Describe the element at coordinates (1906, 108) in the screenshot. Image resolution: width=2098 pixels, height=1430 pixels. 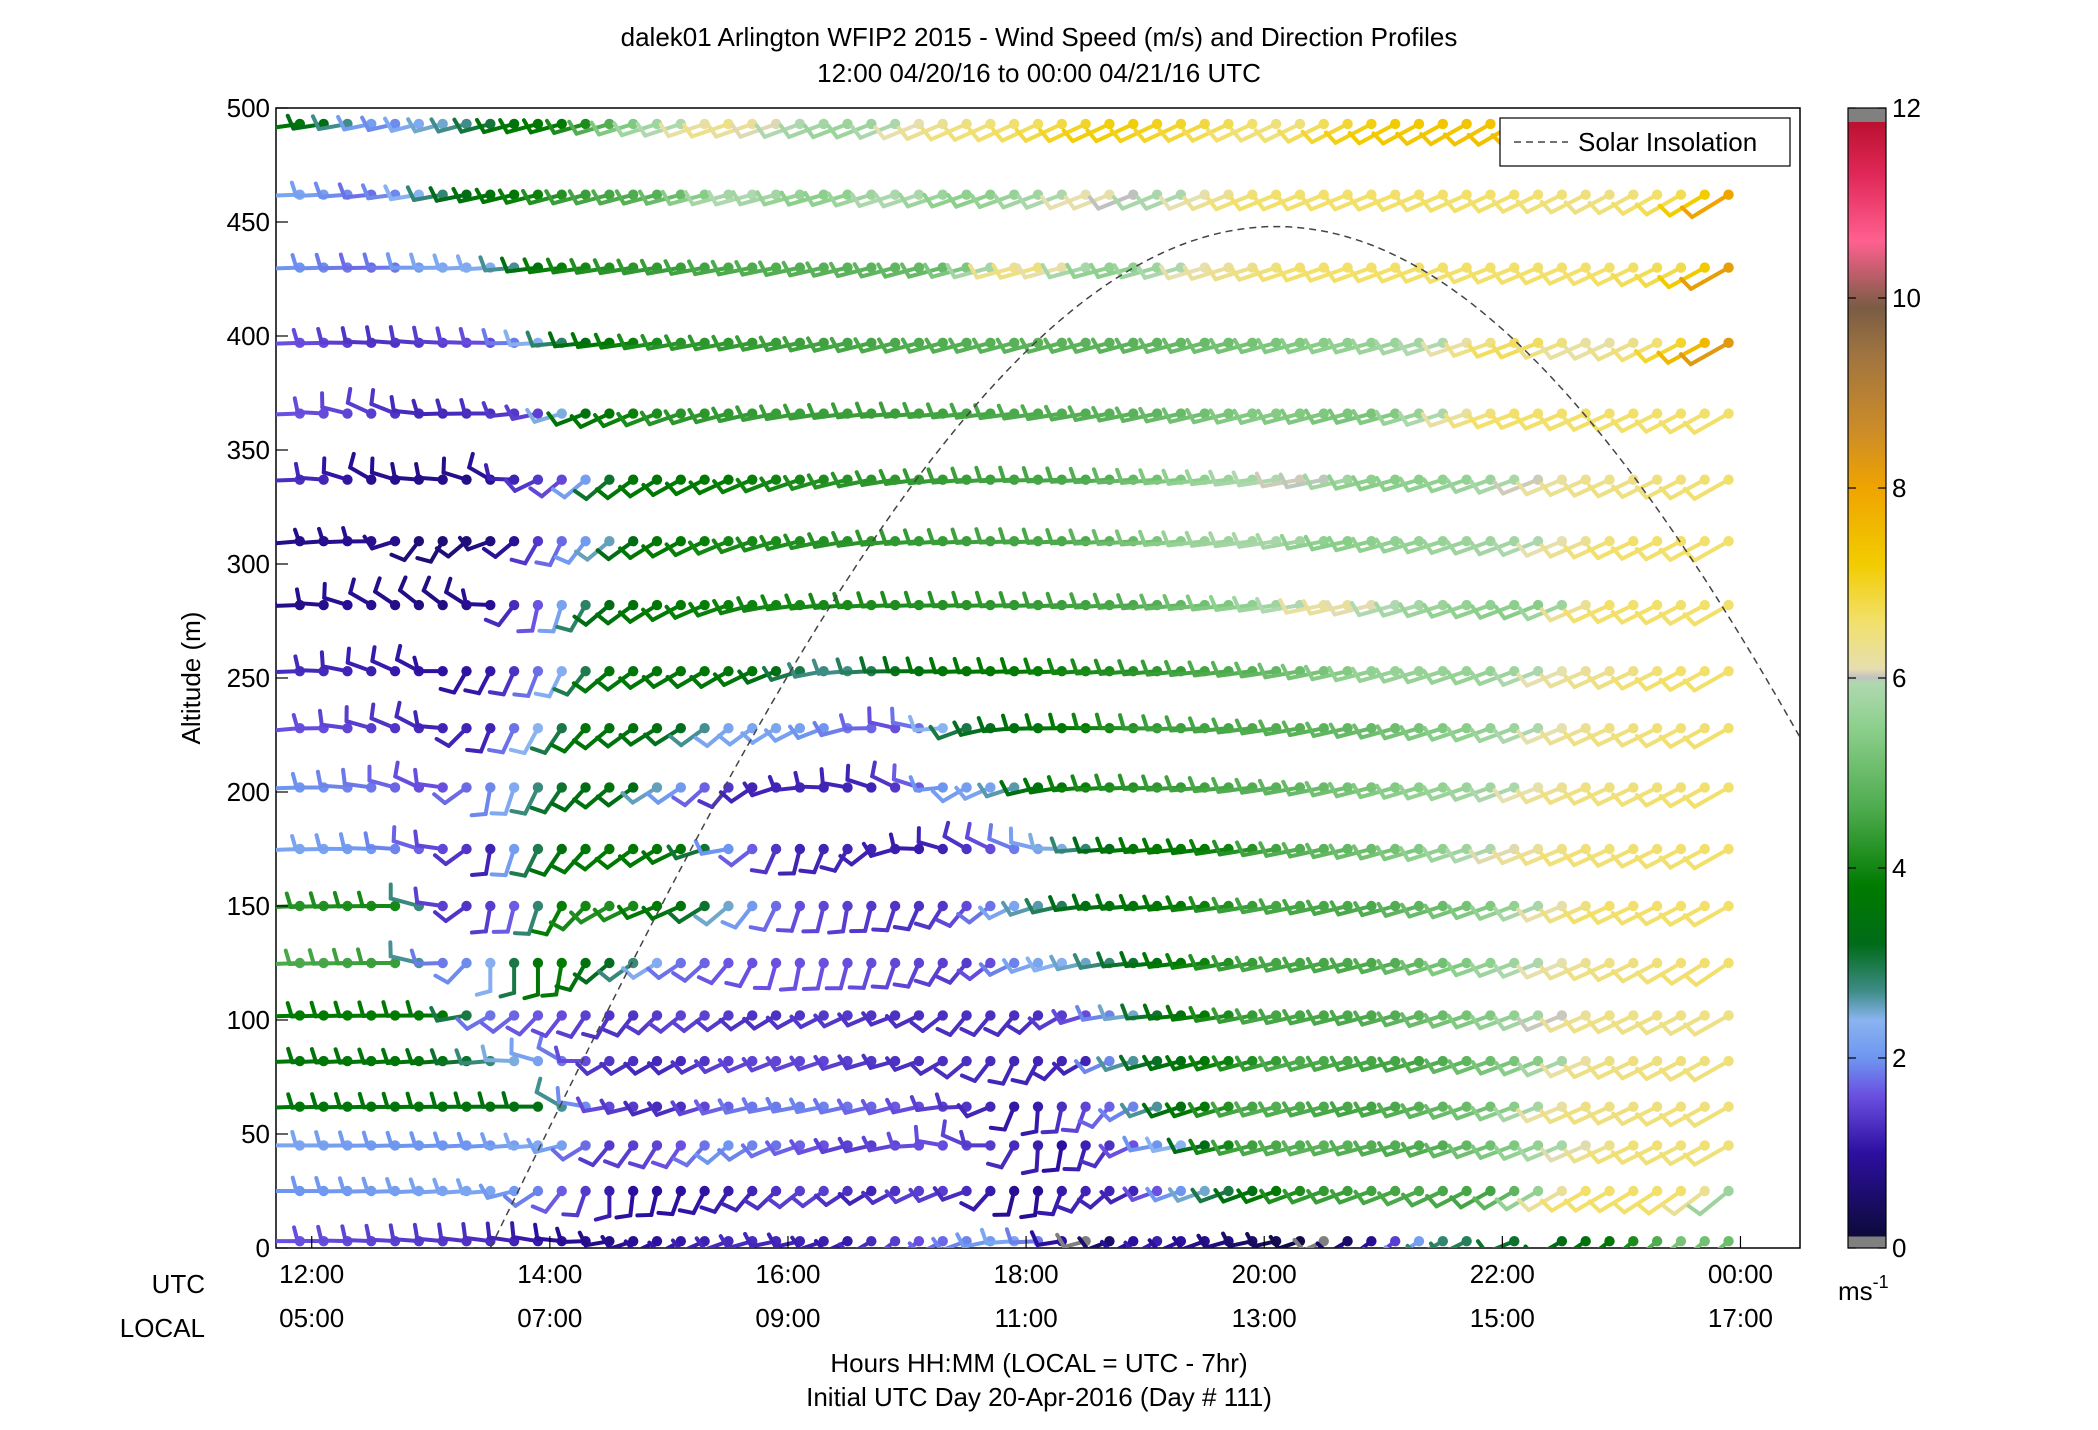
I see `colorbar-tick-label: 12` at that location.